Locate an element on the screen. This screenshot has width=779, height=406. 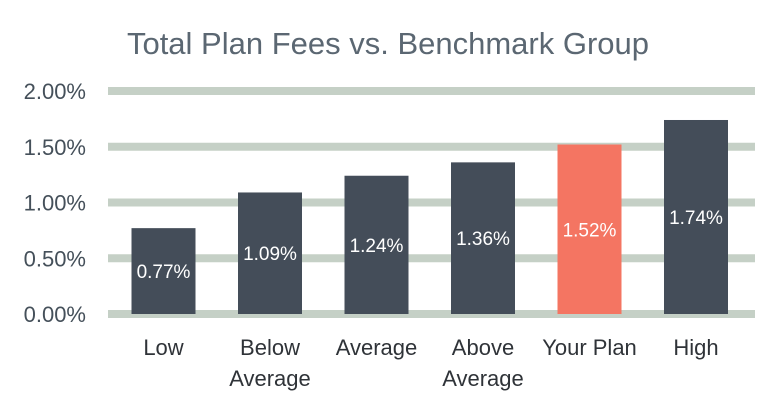
x-tick-label: Below is located at coordinates (270, 347).